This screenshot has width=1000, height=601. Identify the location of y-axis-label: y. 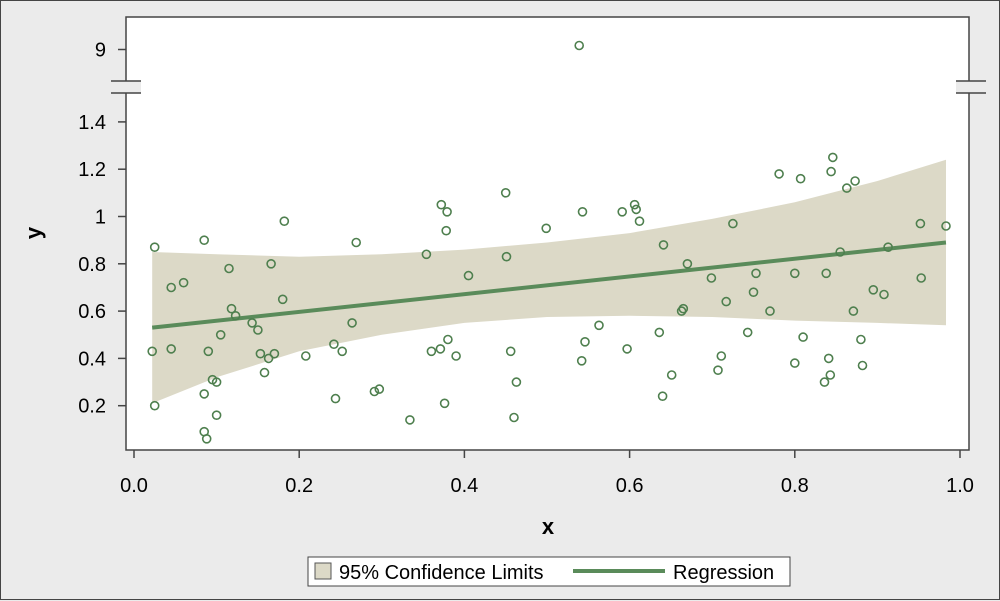
(33, 232).